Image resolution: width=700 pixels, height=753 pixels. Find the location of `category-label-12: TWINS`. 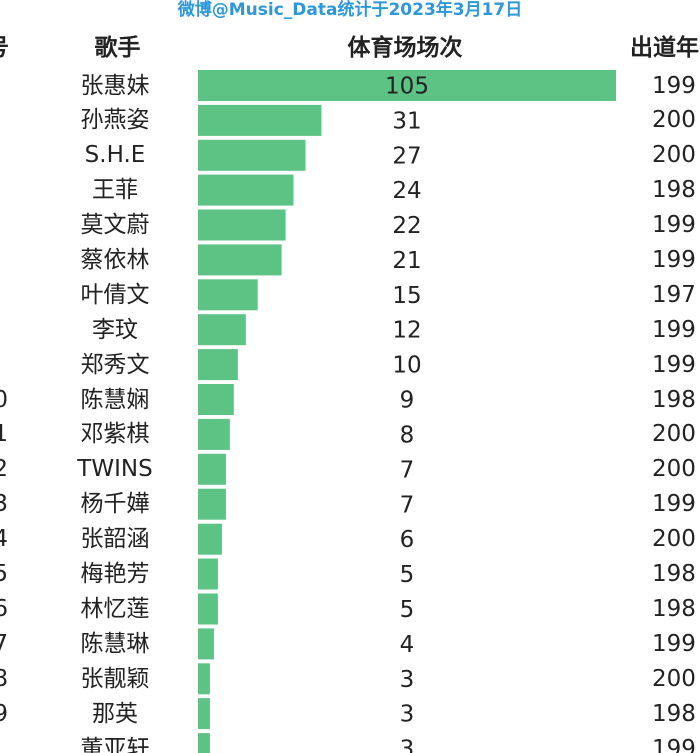

category-label-12: TWINS is located at coordinates (115, 469).